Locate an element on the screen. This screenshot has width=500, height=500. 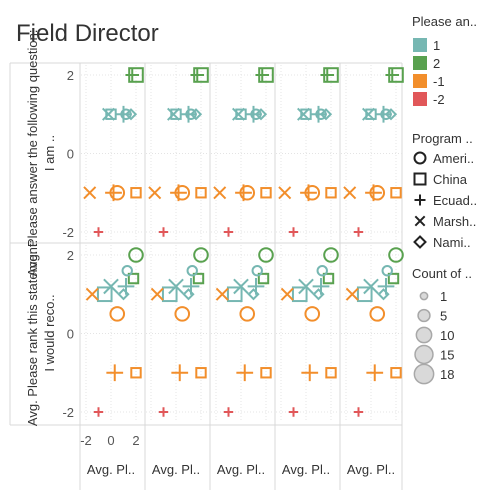
legend-label: 2 is located at coordinates (436, 63).